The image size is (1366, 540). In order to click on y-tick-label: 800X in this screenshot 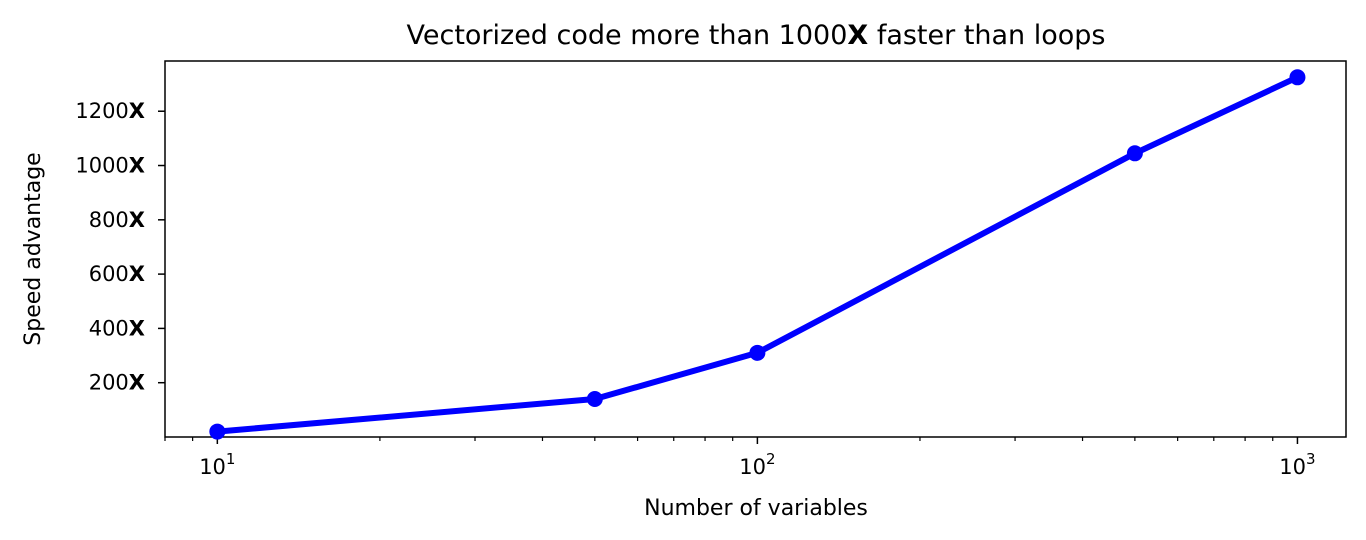, I will do `click(117, 220)`.